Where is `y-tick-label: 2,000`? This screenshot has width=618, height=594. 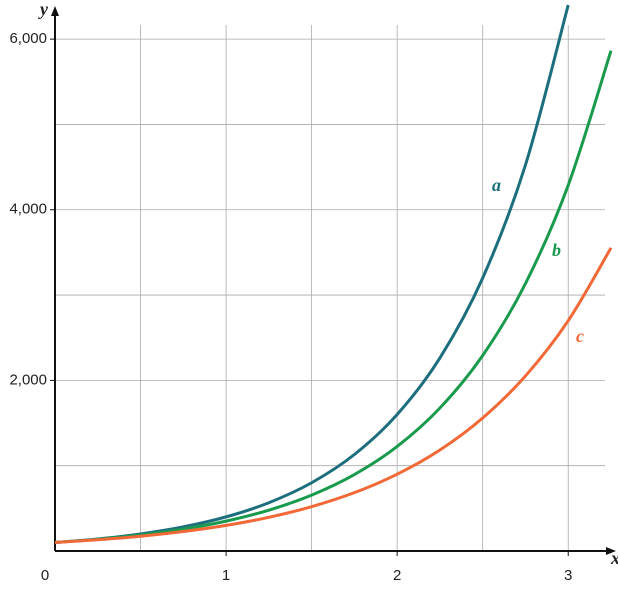
y-tick-label: 2,000 is located at coordinates (28, 379).